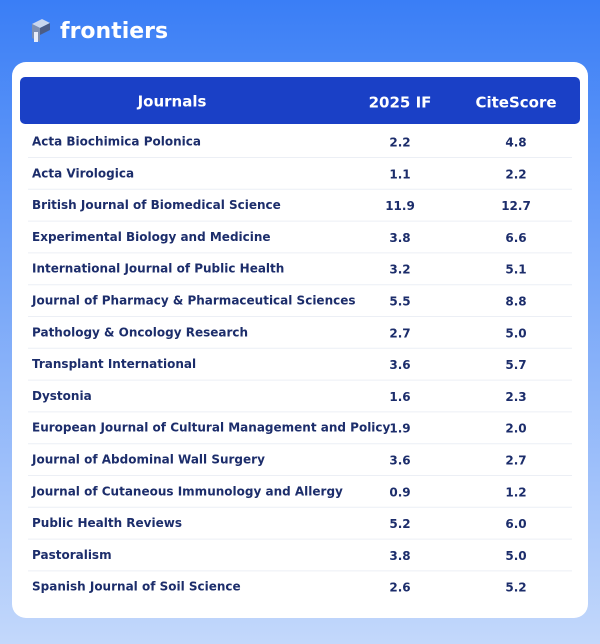 This screenshot has height=644, width=600. What do you see at coordinates (515, 524) in the screenshot?
I see `citescore: 6.0` at bounding box center [515, 524].